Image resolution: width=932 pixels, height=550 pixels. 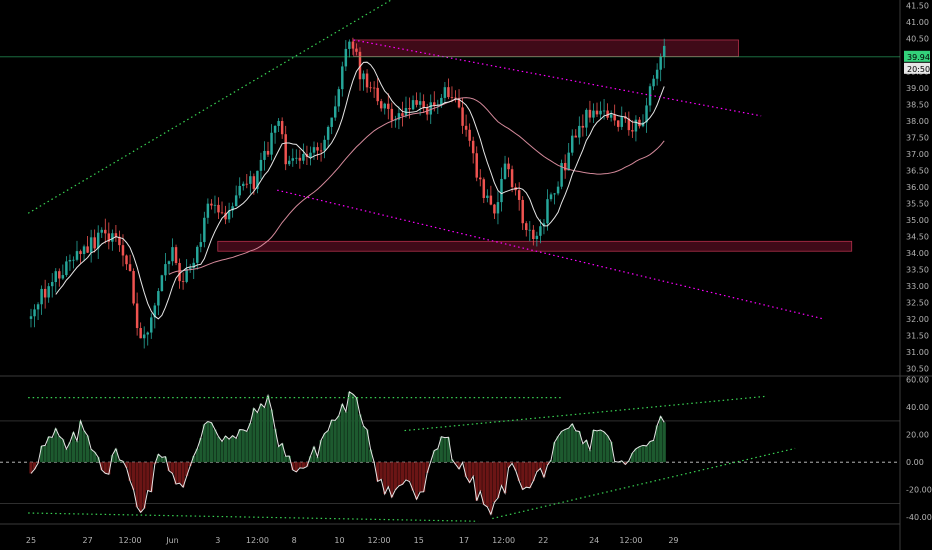 What do you see at coordinates (294, 540) in the screenshot?
I see `time-tick-label: 8` at bounding box center [294, 540].